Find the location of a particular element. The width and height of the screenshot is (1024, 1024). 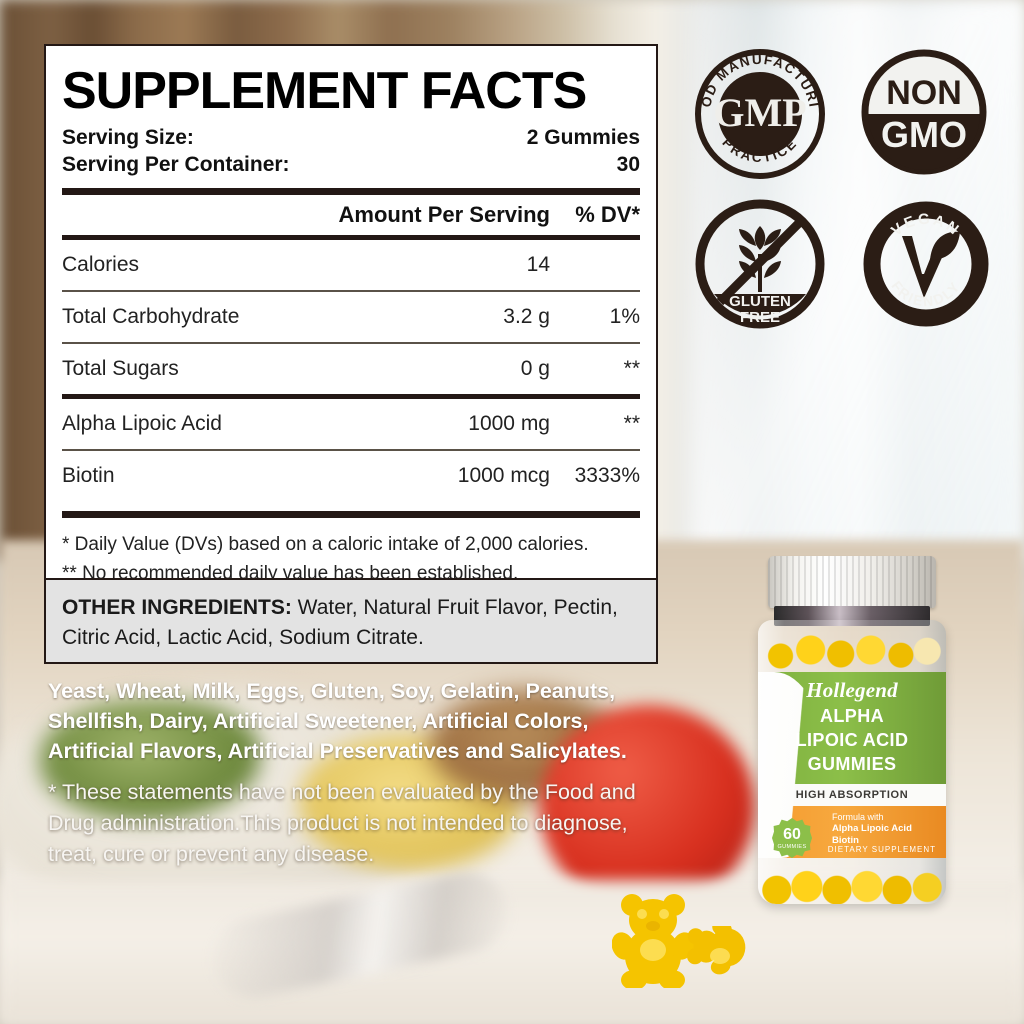

product-name-line-2: LIPOIC ACID is located at coordinates (852, 740).